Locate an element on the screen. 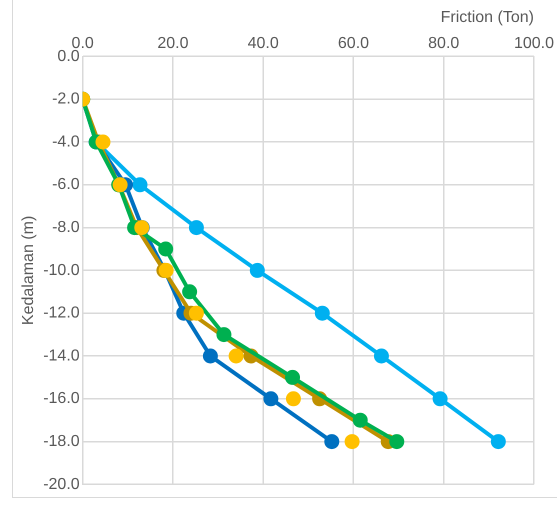 This screenshot has width=558, height=508. x-tick-label: 100.0 is located at coordinates (534, 43).